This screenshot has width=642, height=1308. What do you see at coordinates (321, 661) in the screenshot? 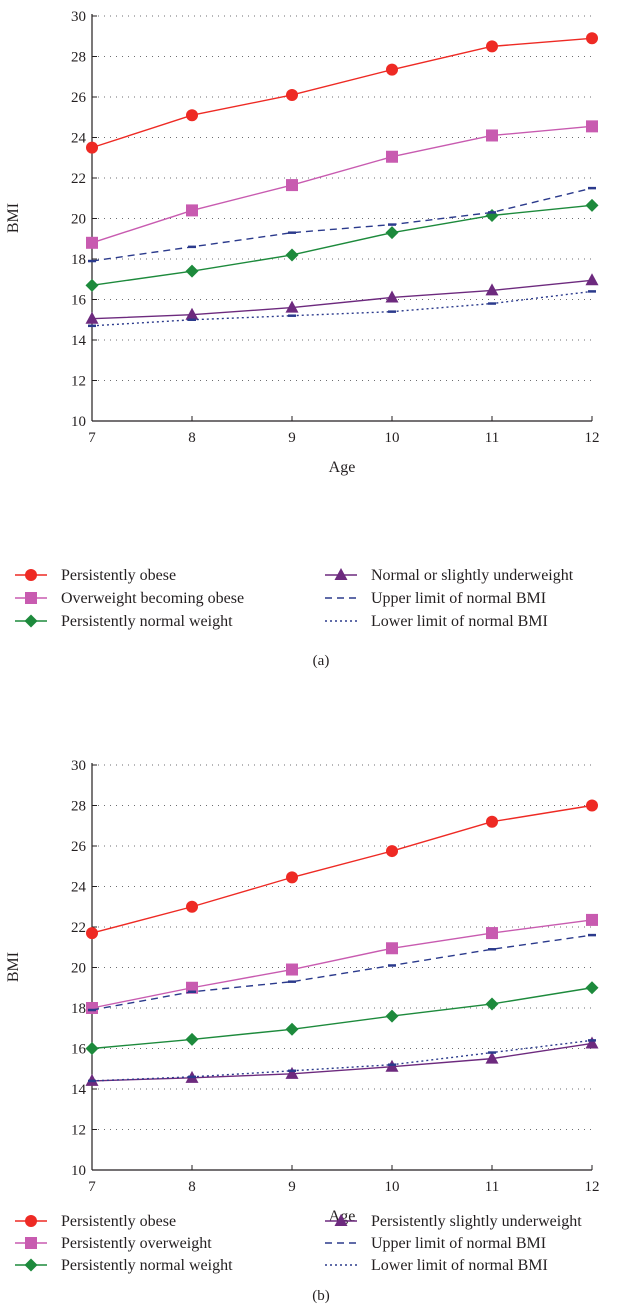
I see `panel-label-a: (a)` at bounding box center [321, 661].